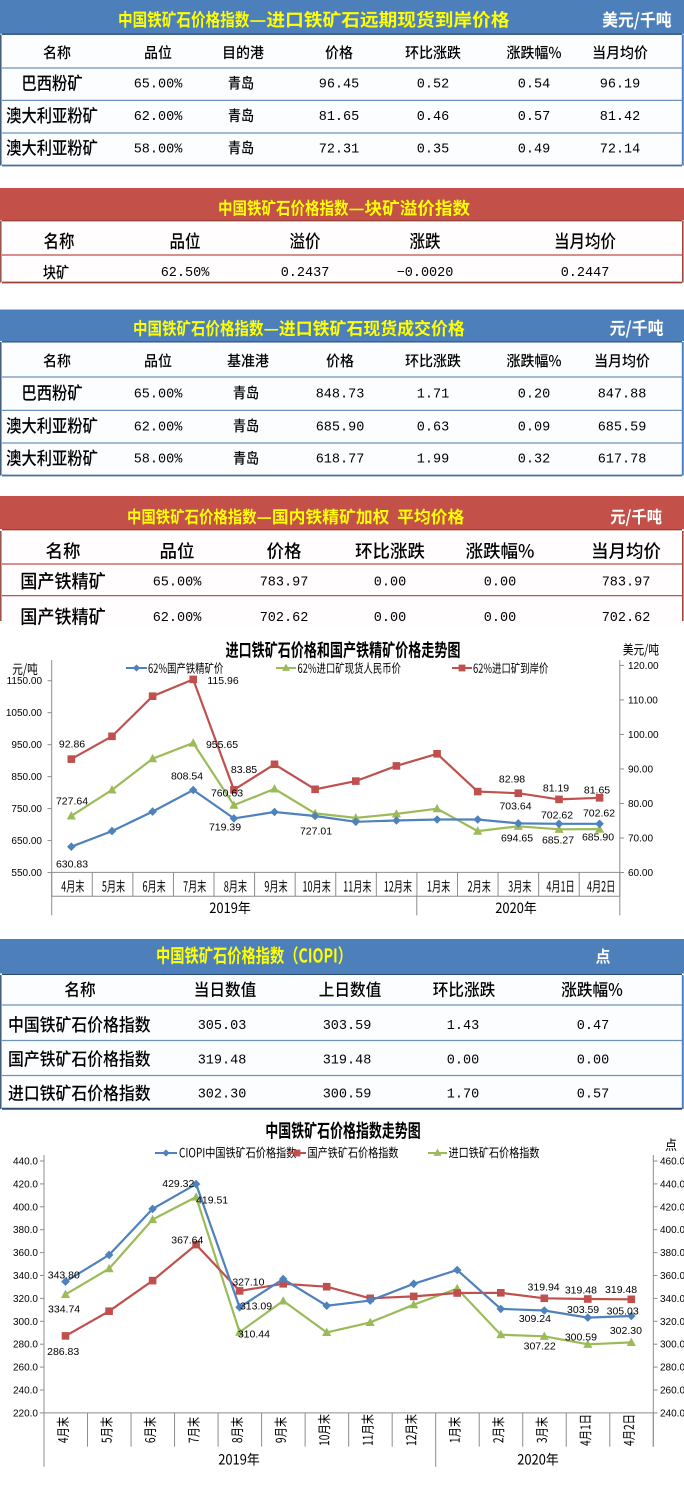  I want to click on svg-text: 630.83, so click(72, 865).